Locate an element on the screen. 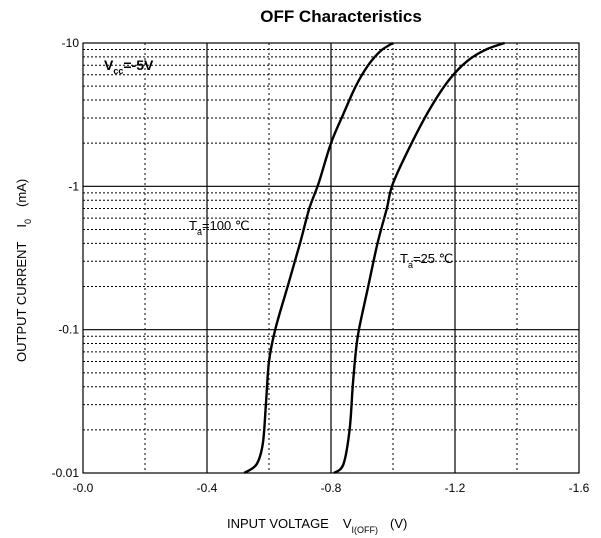 This screenshot has height=538, width=601. annotation-25-value: =25 ℃ is located at coordinates (433, 258).